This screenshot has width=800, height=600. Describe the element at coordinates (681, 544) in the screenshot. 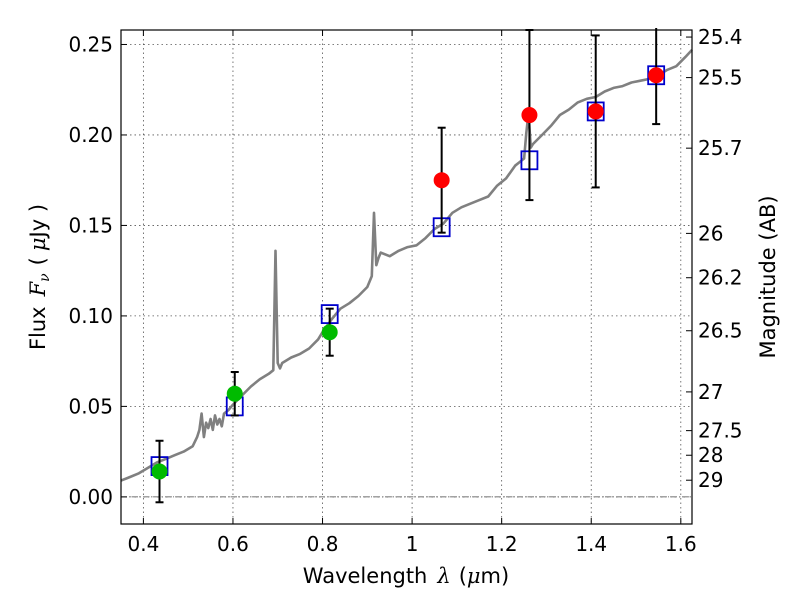

I see `x-tick-label: 1.6` at that location.